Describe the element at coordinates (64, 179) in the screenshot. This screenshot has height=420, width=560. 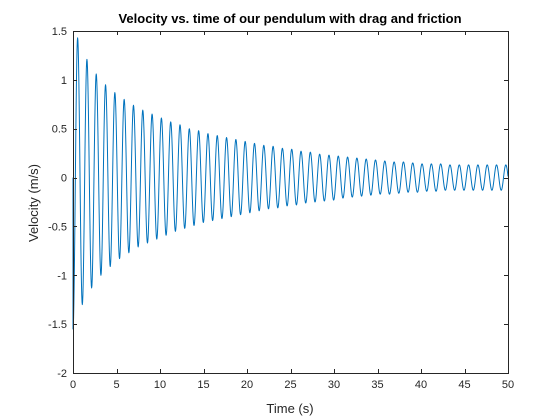
I see `y-tick-label: 0` at that location.